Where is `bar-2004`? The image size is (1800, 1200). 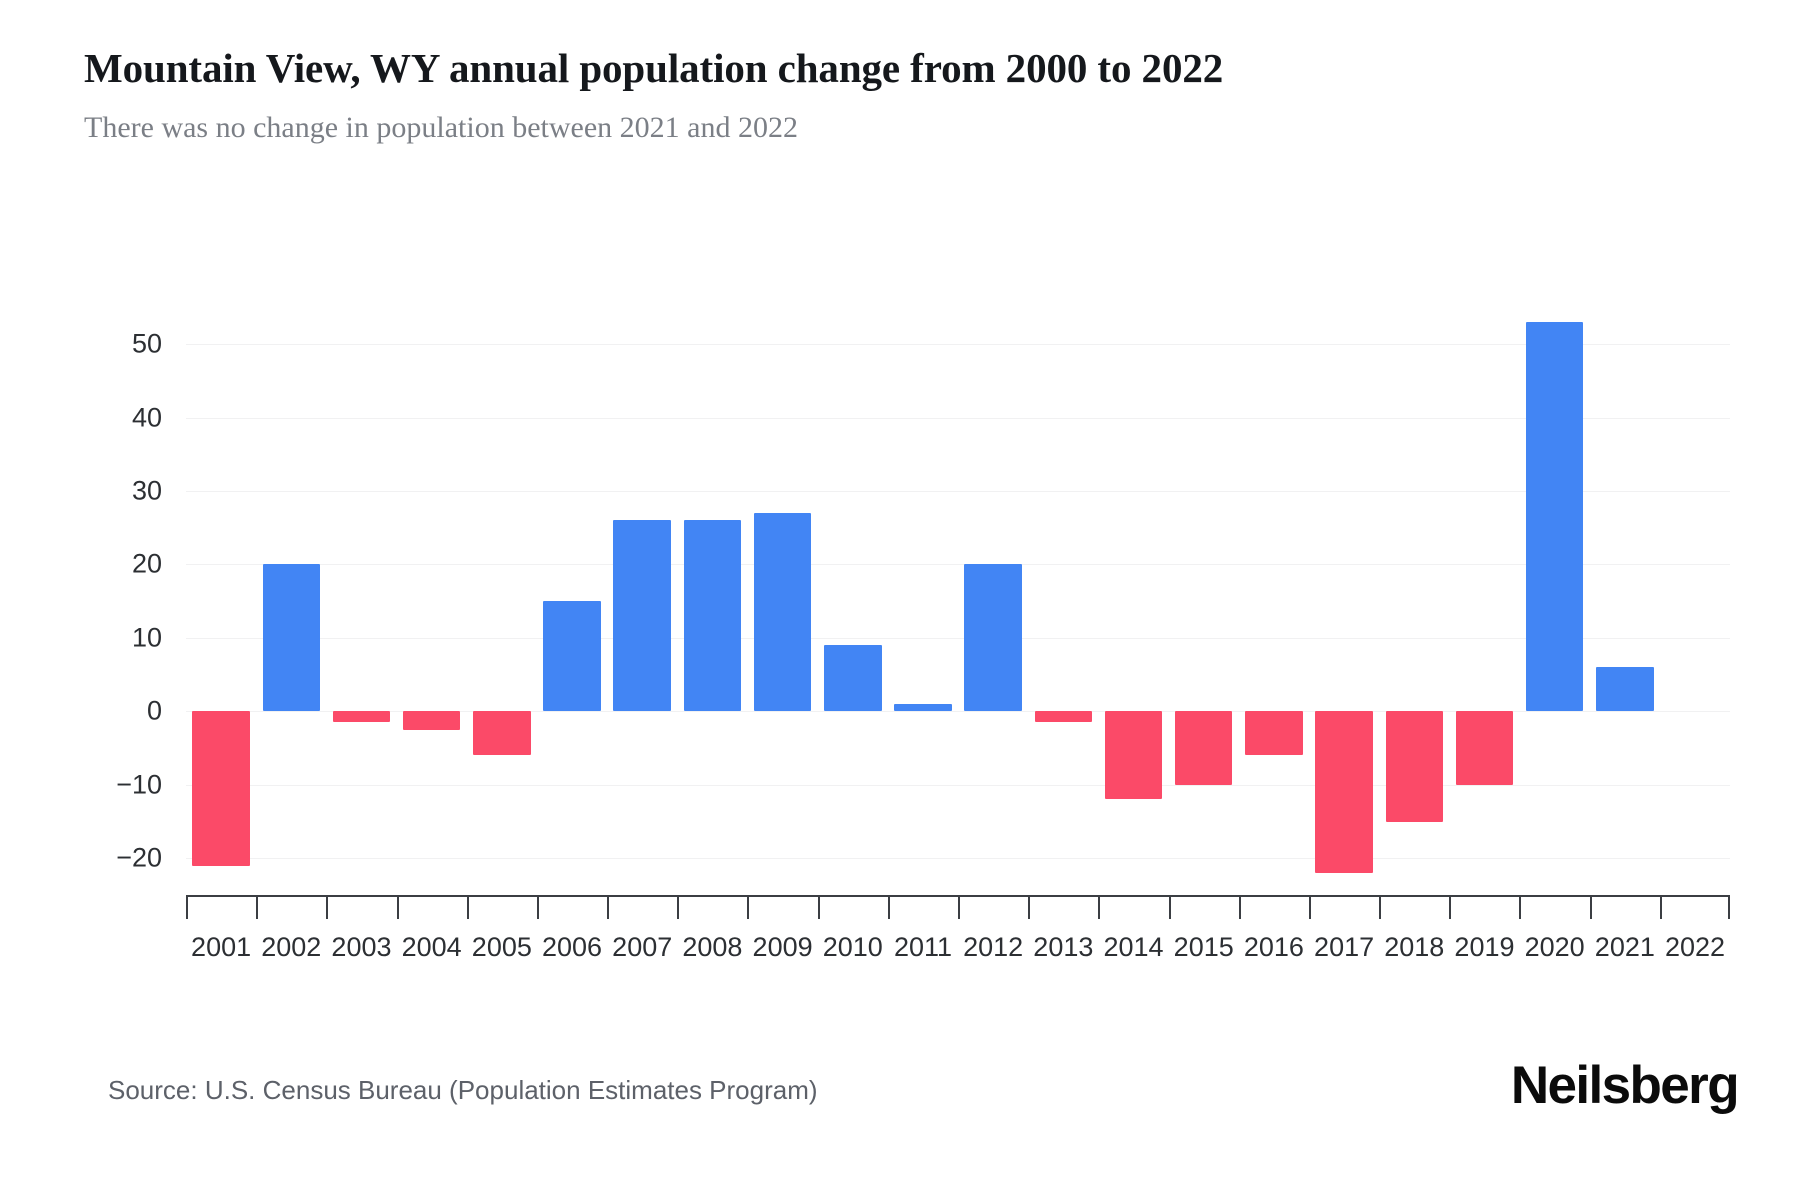
bar-2004 is located at coordinates (431, 720).